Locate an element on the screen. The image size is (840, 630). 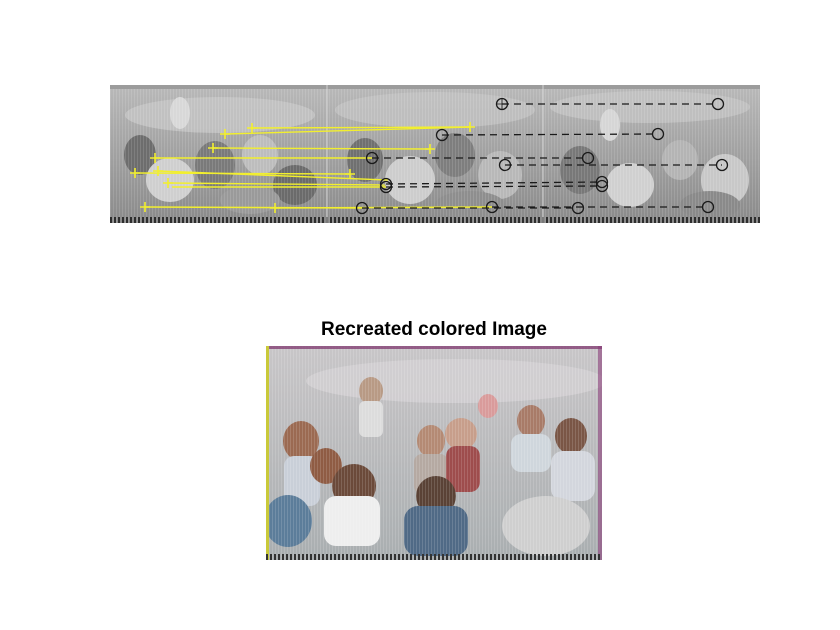
recolored-image-panel is located at coordinates (434, 453).